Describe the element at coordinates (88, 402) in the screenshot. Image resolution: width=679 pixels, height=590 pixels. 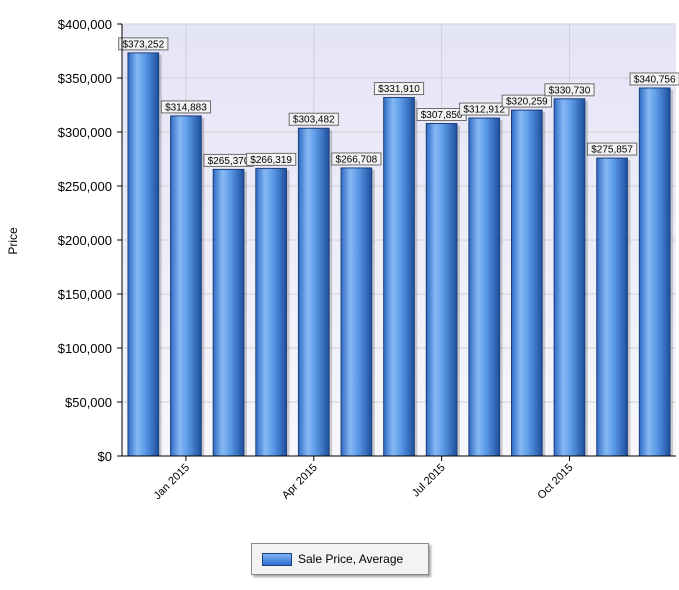
I see `y-tick-label: $50,000` at that location.